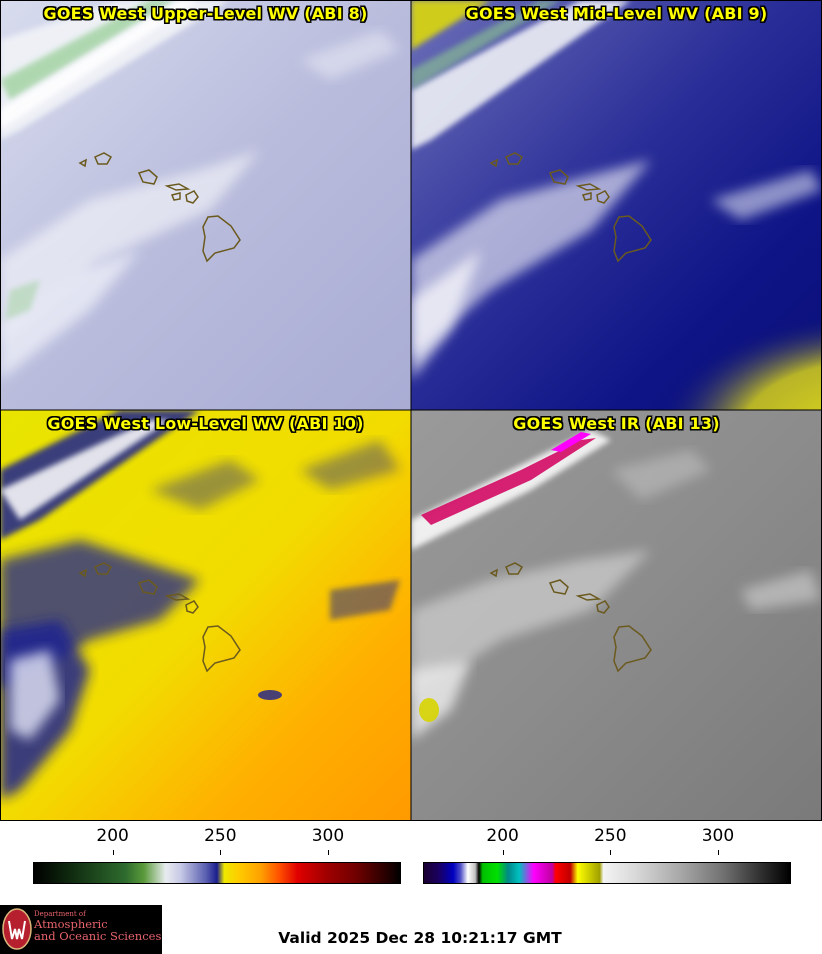 Image resolution: width=822 pixels, height=954 pixels. Describe the element at coordinates (607, 855) in the screenshot. I see `ir-colorbar: 200 250 300` at that location.